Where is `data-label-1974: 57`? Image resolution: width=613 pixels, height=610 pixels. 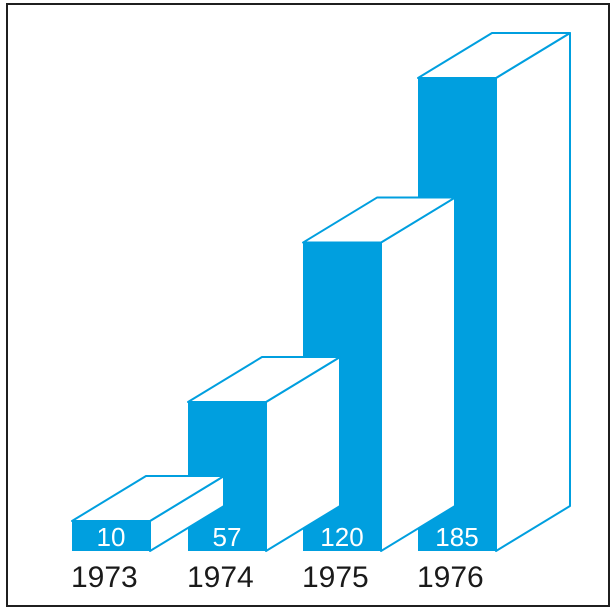 data-label-1974: 57 is located at coordinates (227, 537).